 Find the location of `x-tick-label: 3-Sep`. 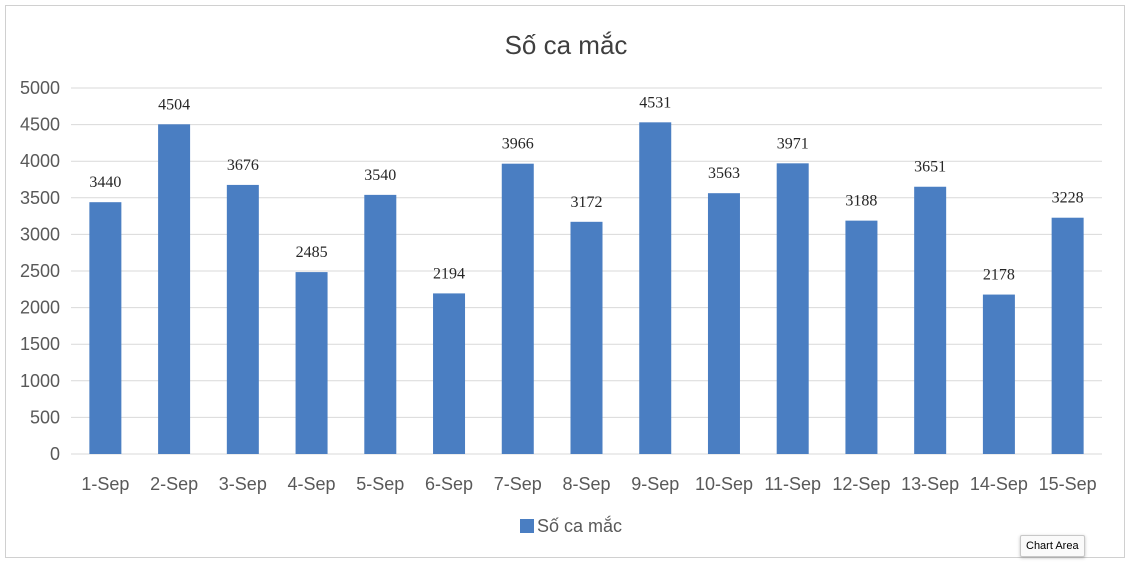

x-tick-label: 3-Sep is located at coordinates (243, 484).